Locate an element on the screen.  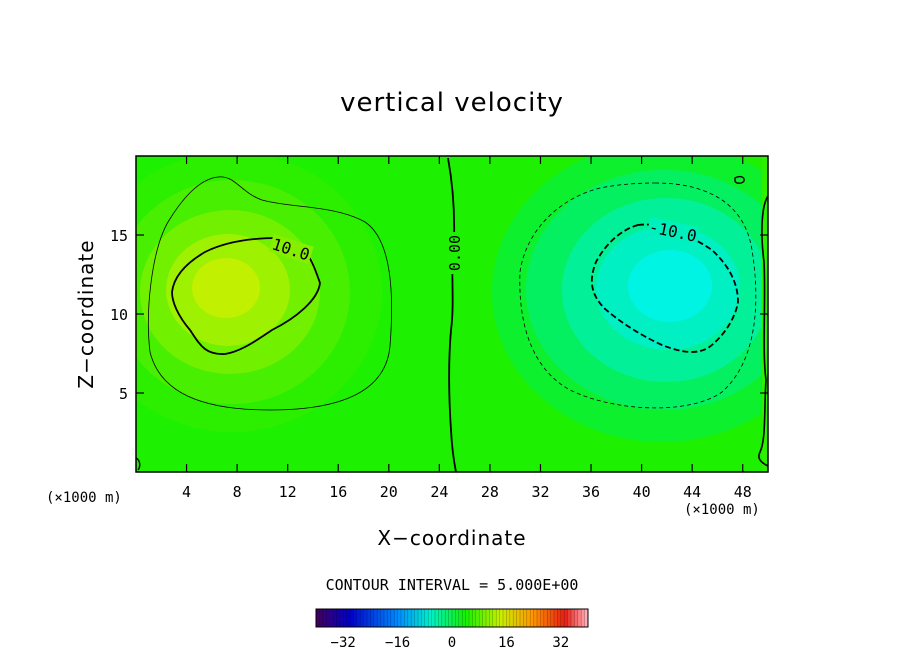
contour-5-updraft is located at coordinates (270, 293).